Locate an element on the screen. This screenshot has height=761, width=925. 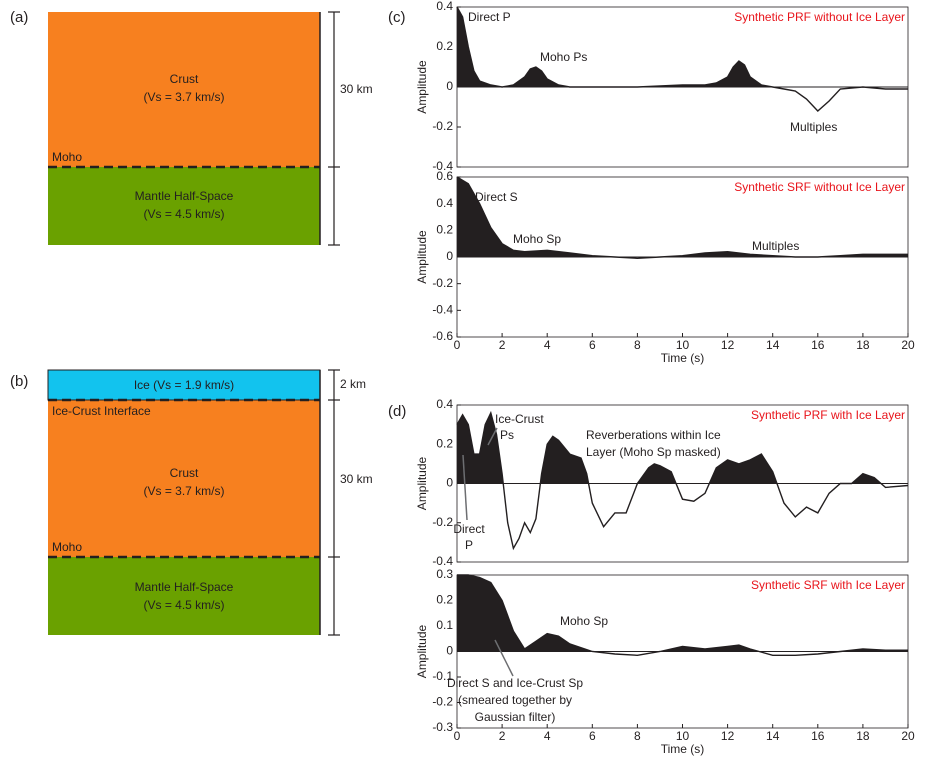
x-tick-label: 14 is located at coordinates (773, 345).